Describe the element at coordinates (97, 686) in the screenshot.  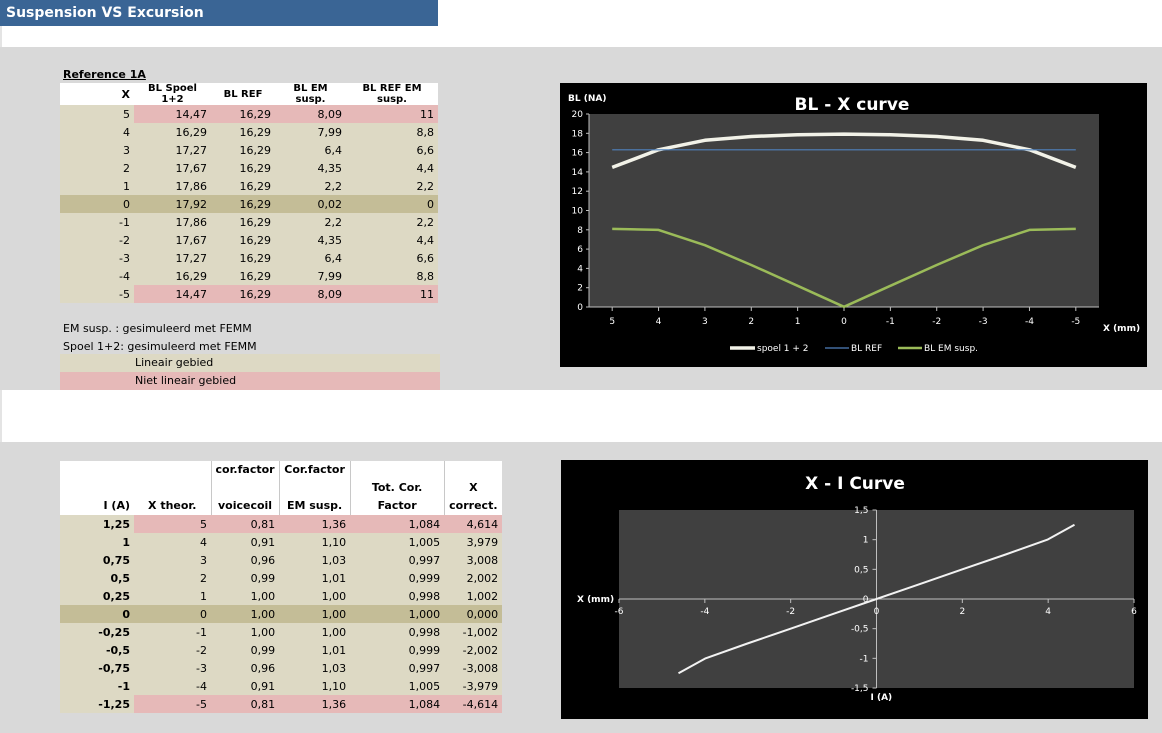
I see `cell-i: -1` at that location.